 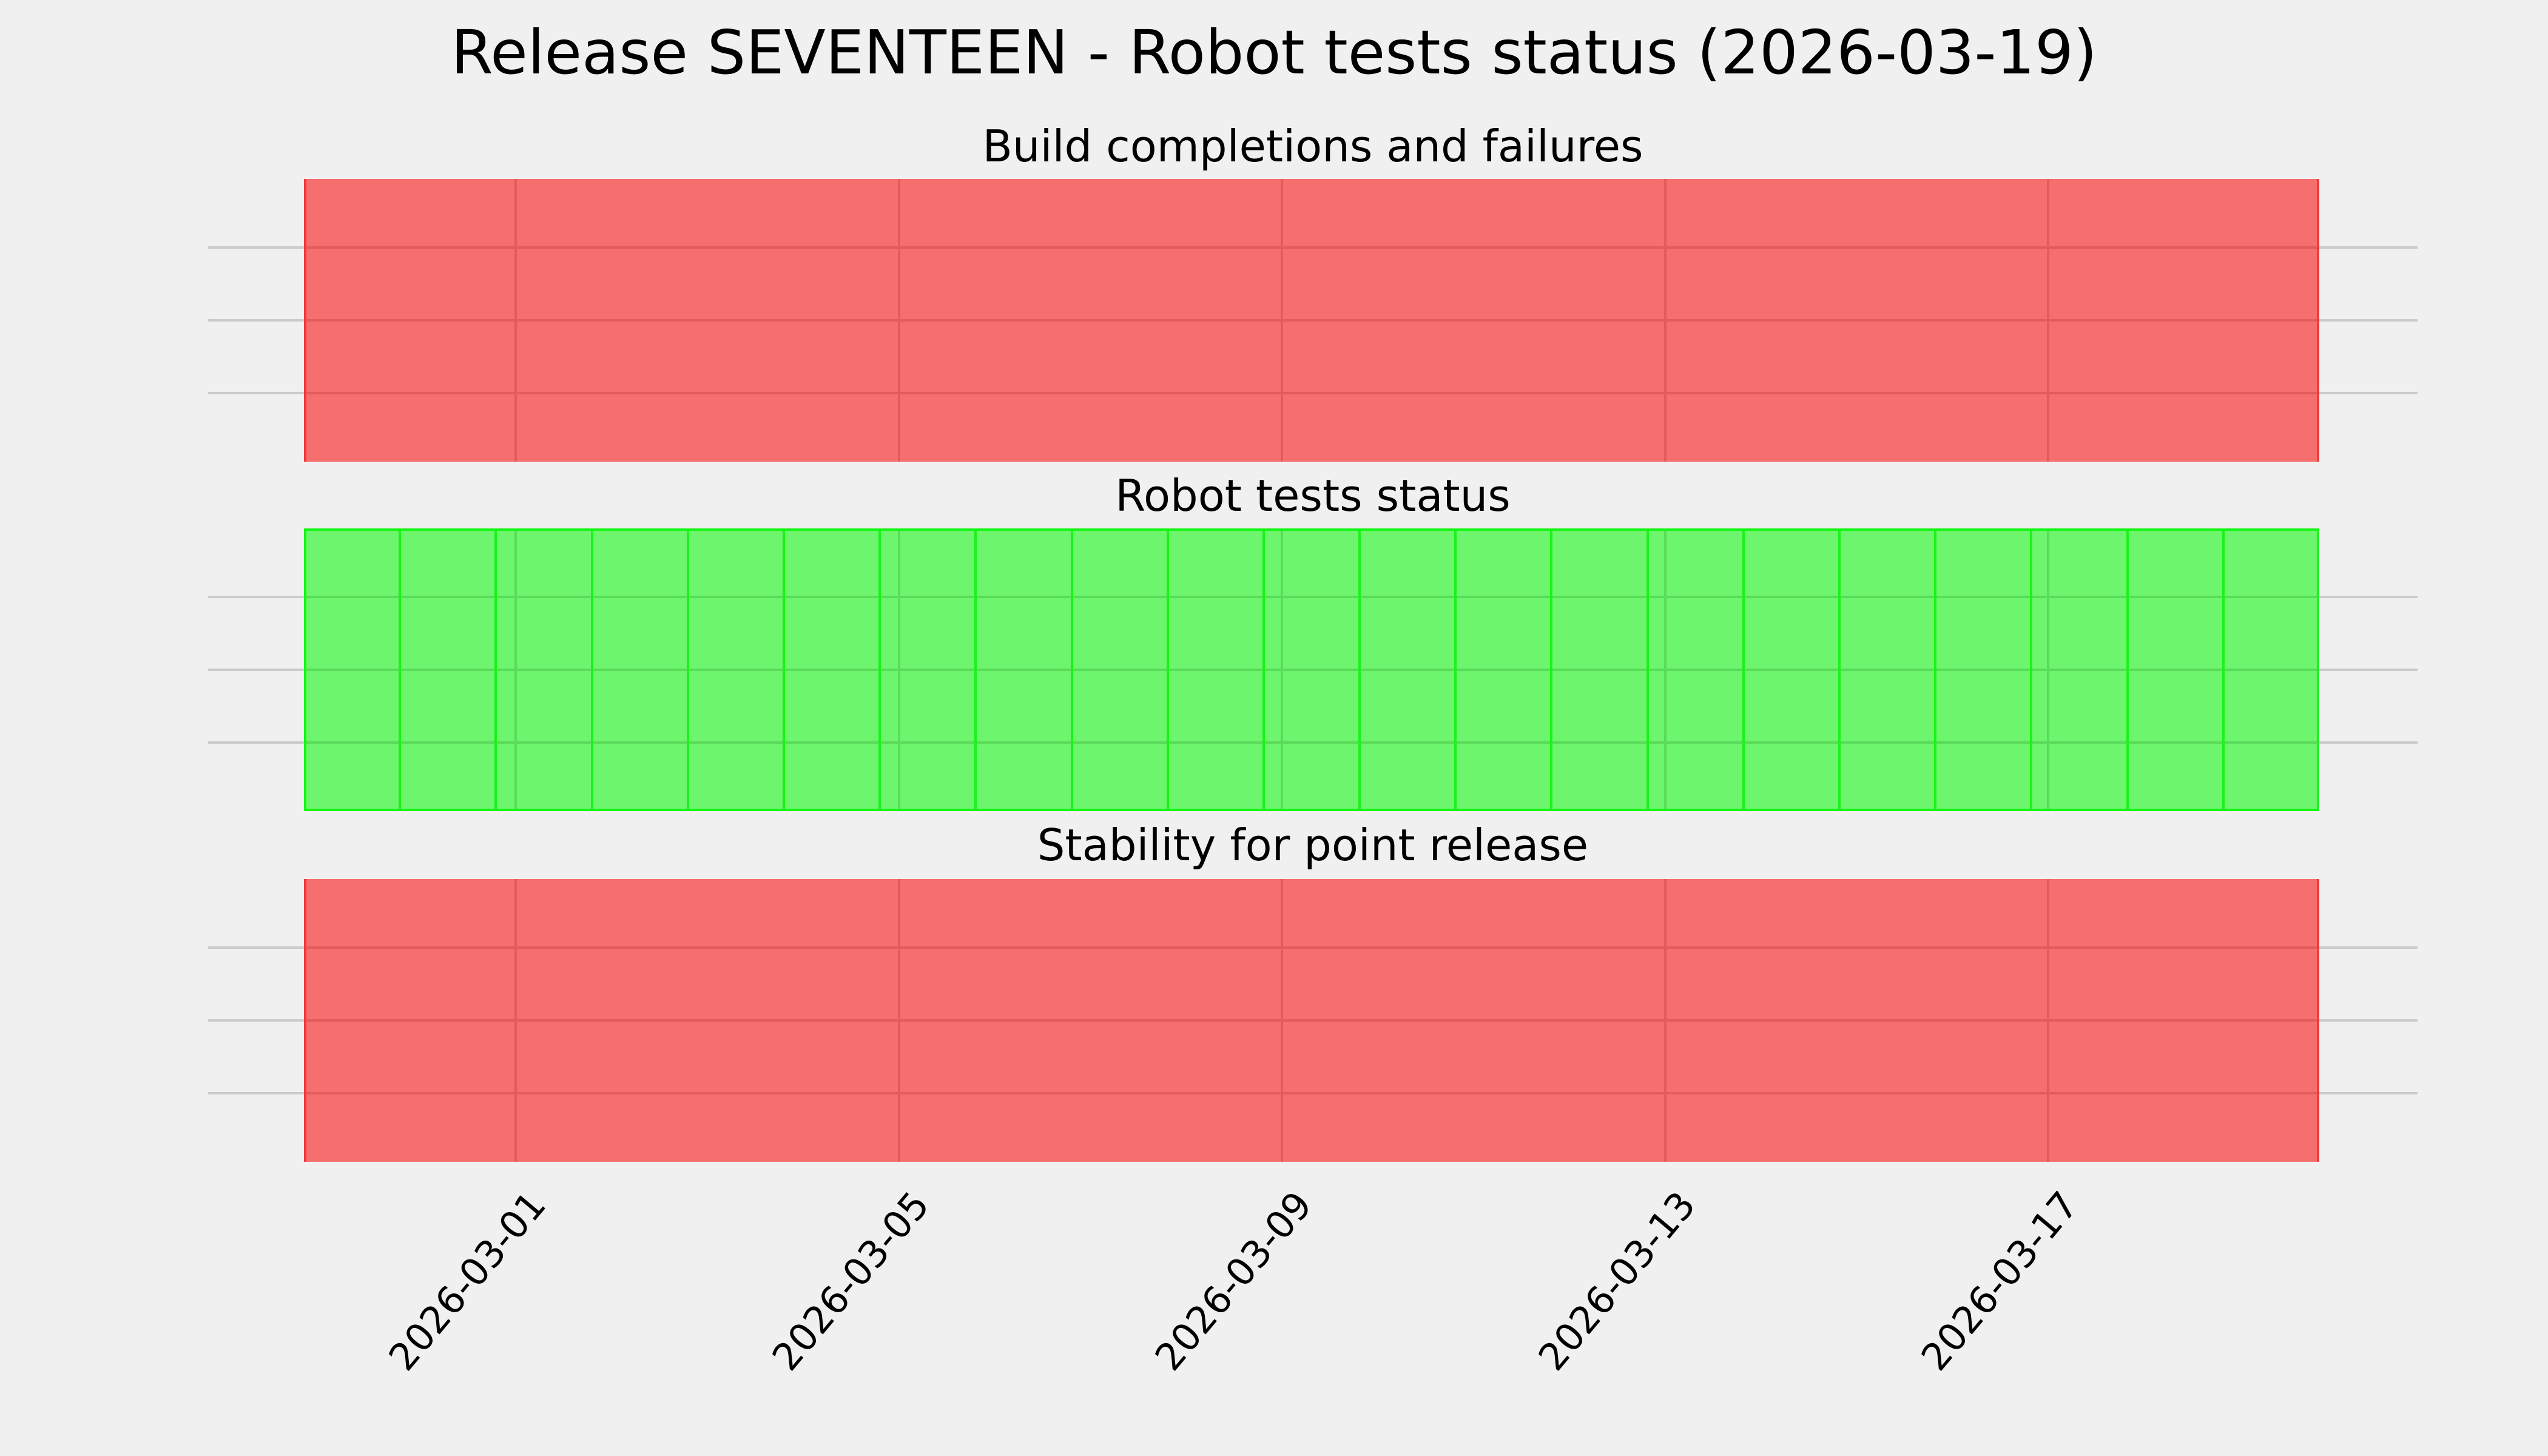 I want to click on panel-title-build: Build completions and failures, so click(x=1312, y=146).